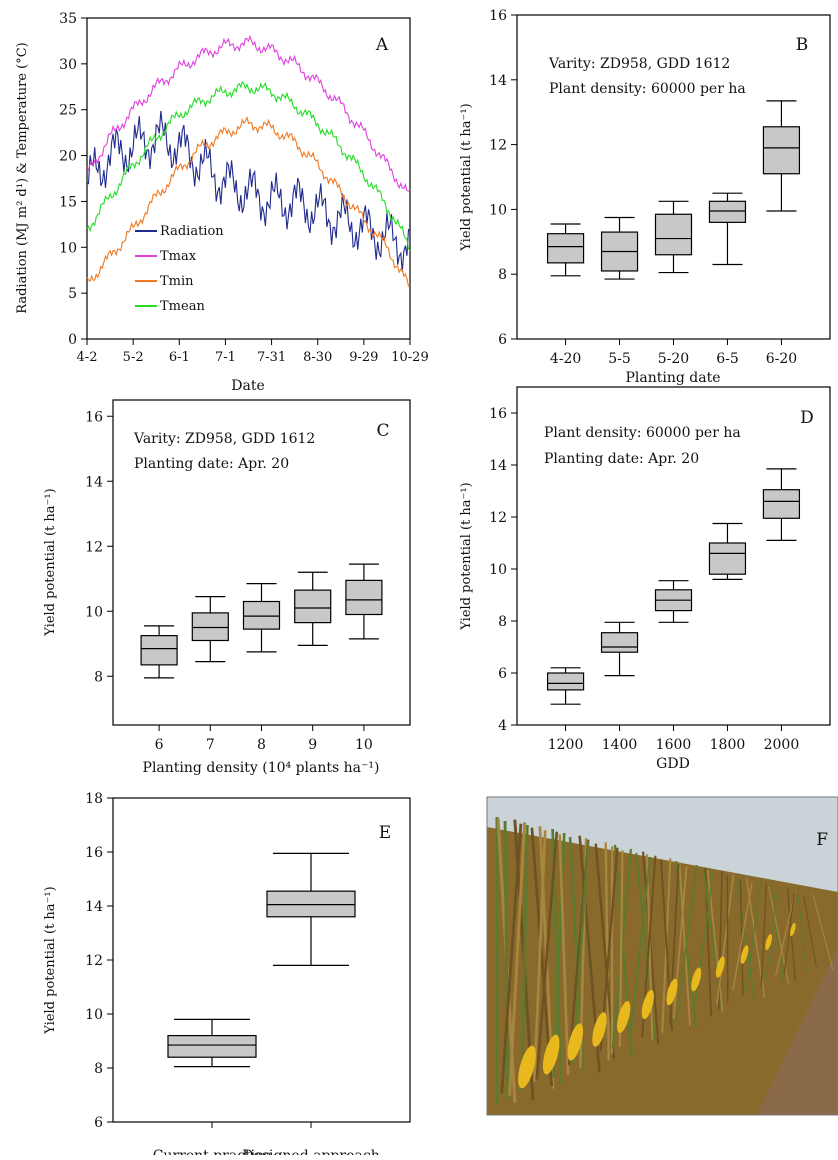  What do you see at coordinates (498, 414) in the screenshot?
I see `panel-d-ytick-label: 16` at bounding box center [498, 414].